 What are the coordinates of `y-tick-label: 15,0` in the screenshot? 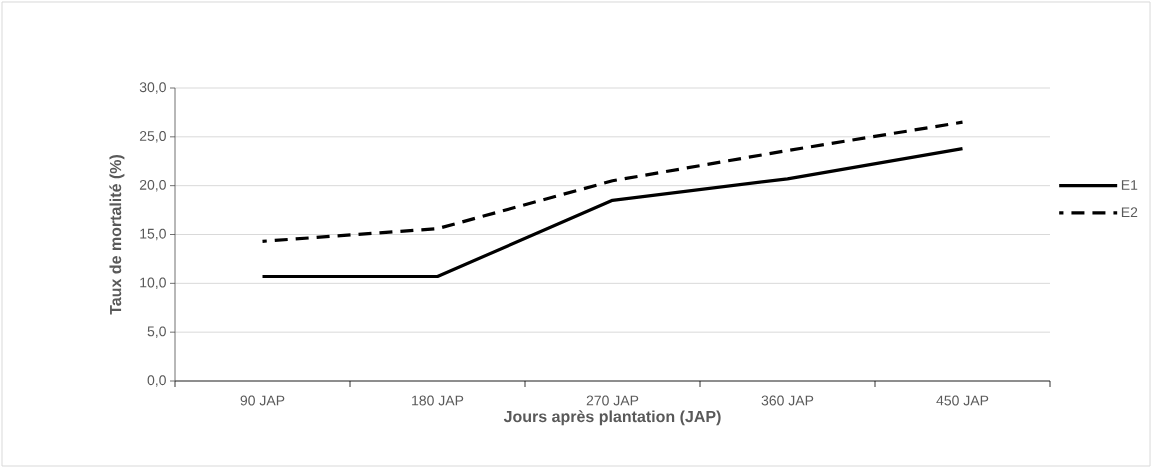 It's located at (153, 234).